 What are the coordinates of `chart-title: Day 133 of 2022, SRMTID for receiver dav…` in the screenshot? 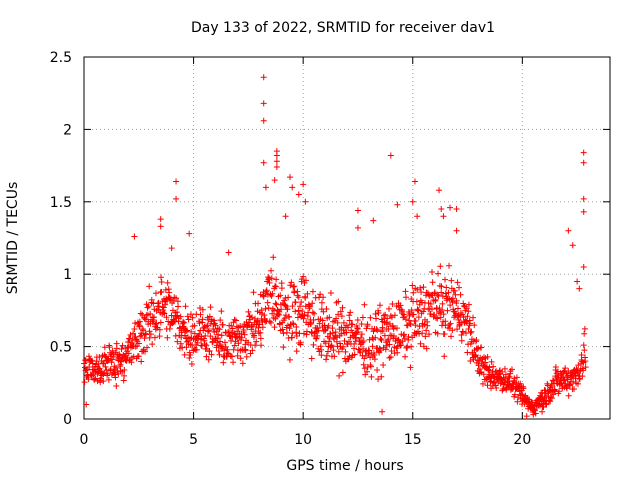 It's located at (343, 28).